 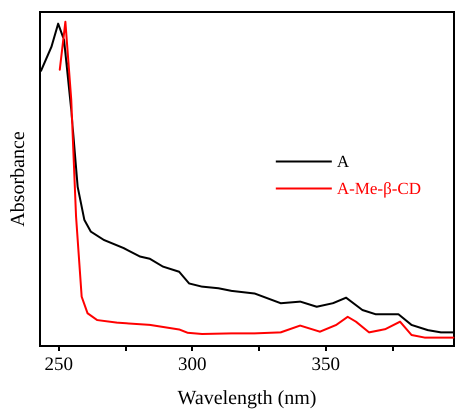 I want to click on legend-label: A-Me-β-CD, so click(x=378, y=188).